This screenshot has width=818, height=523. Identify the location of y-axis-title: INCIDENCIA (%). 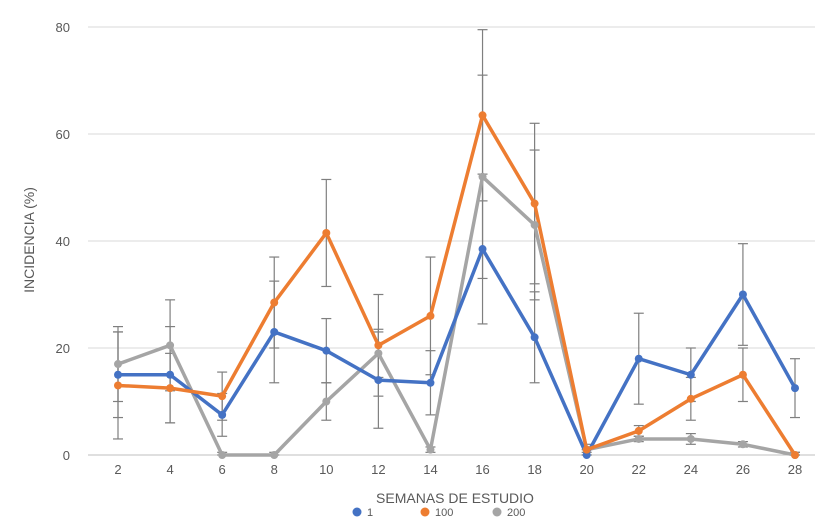
(29, 240).